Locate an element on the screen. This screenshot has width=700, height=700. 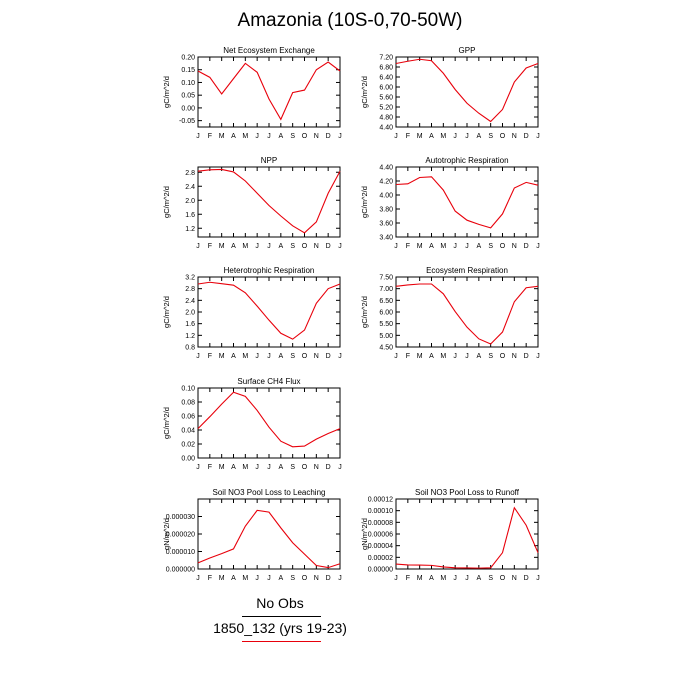
y-tick-label: 5.60 is located at coordinates (386, 98).